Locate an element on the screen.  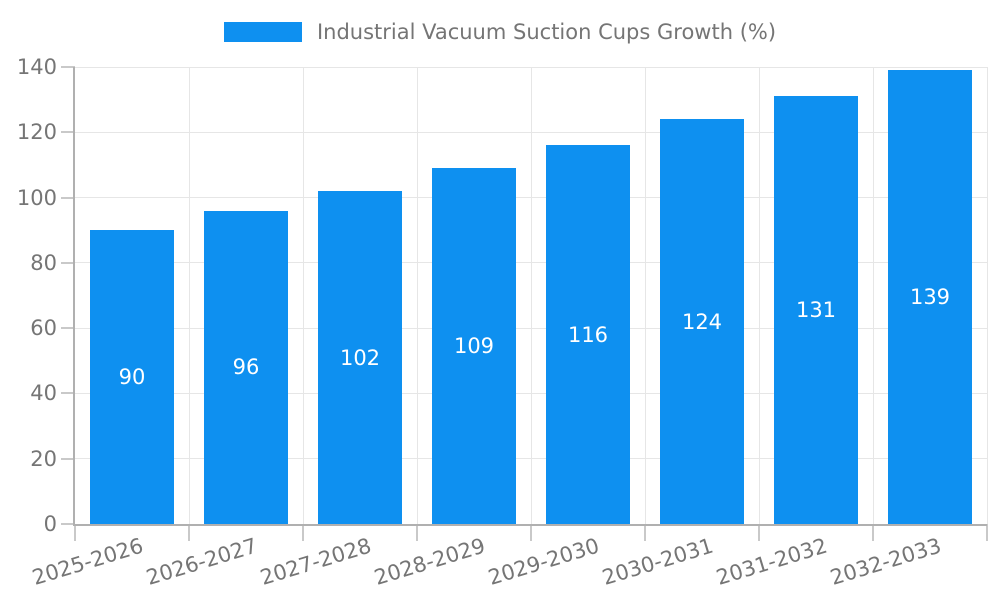
y-axis-label: 20 is located at coordinates (43, 458).